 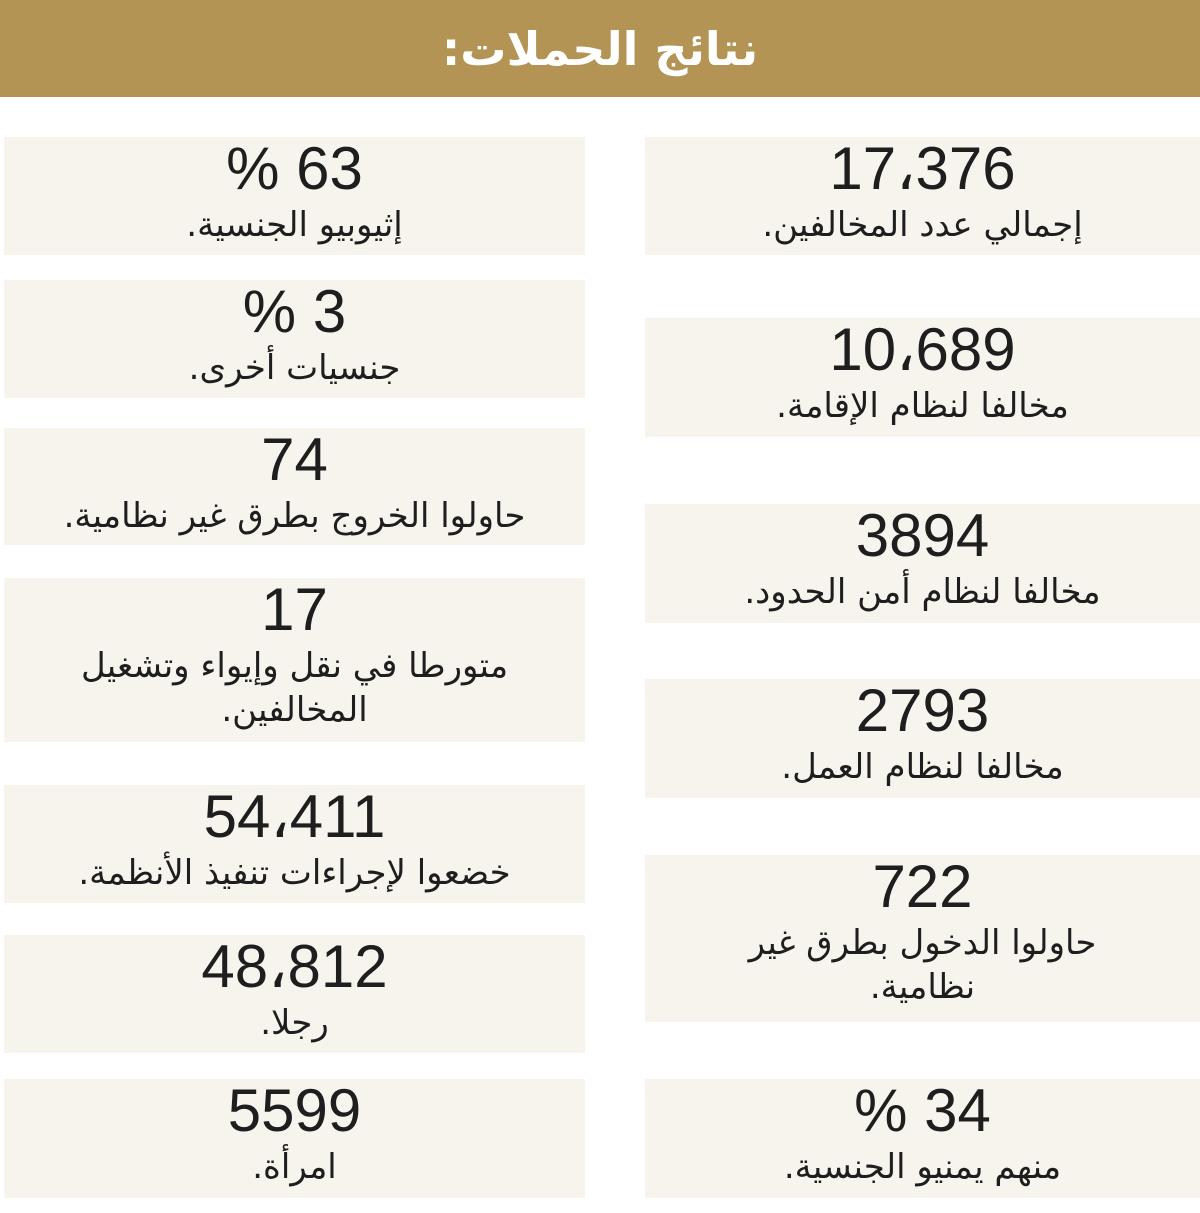 What do you see at coordinates (294, 1110) in the screenshot?
I see `stat-value: 5599` at bounding box center [294, 1110].